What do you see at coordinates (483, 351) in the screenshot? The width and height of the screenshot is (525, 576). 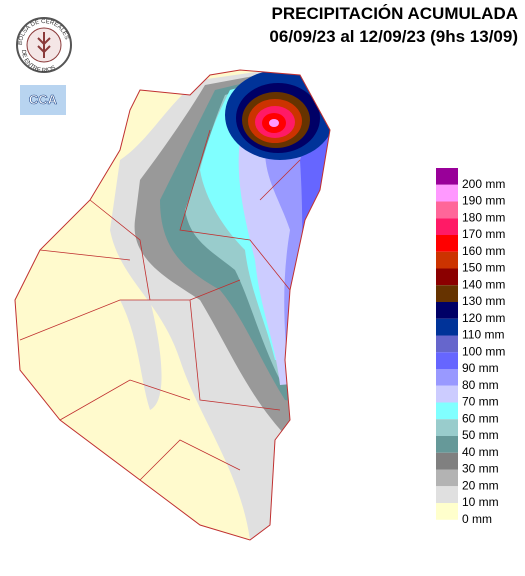 I see `legend-label: 100 mm` at bounding box center [483, 351].